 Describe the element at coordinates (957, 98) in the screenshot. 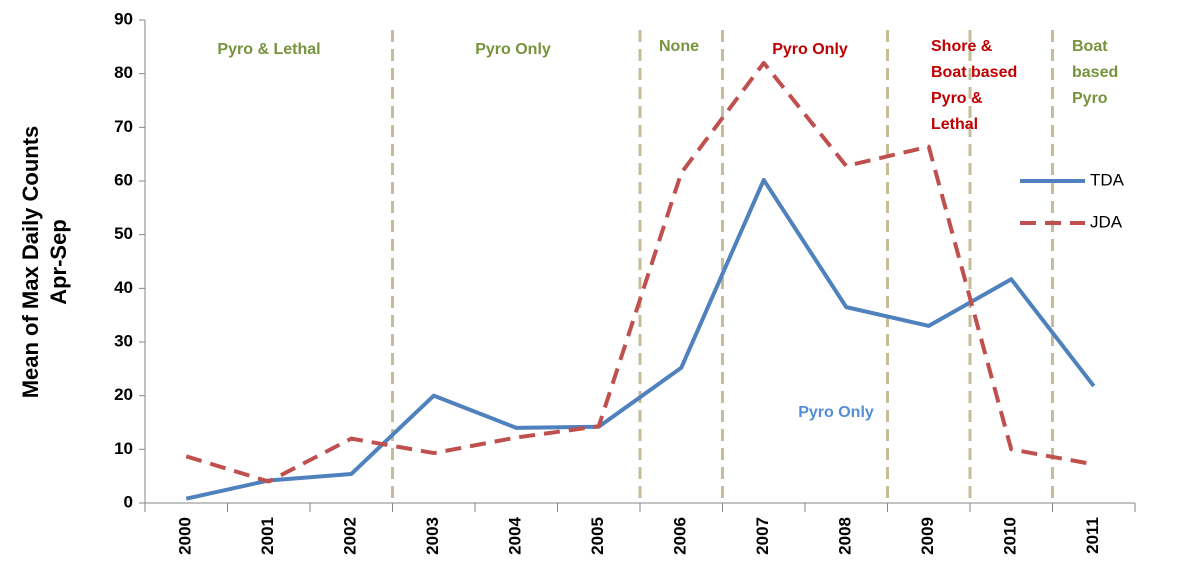

I see `annotation: Pyro &` at that location.